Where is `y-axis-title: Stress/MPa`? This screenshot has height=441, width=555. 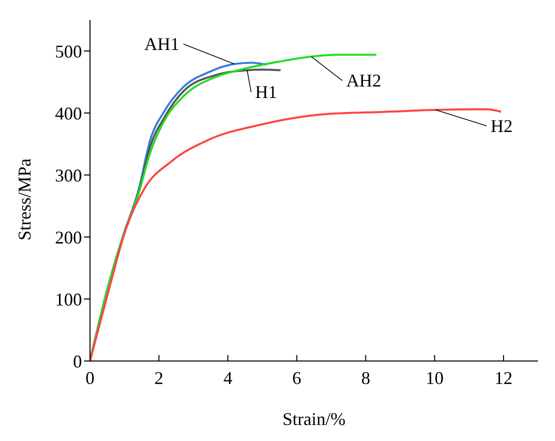
y-axis-title: Stress/MPa is located at coordinates (24, 199).